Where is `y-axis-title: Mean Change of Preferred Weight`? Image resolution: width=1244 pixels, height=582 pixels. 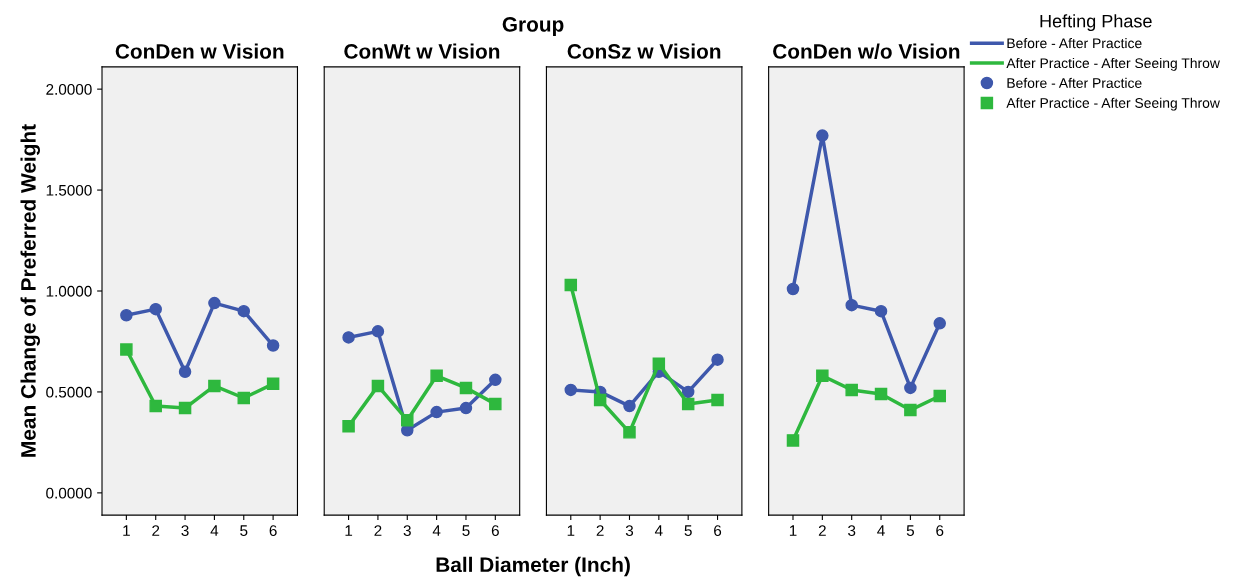 y-axis-title: Mean Change of Preferred Weight is located at coordinates (30, 290).